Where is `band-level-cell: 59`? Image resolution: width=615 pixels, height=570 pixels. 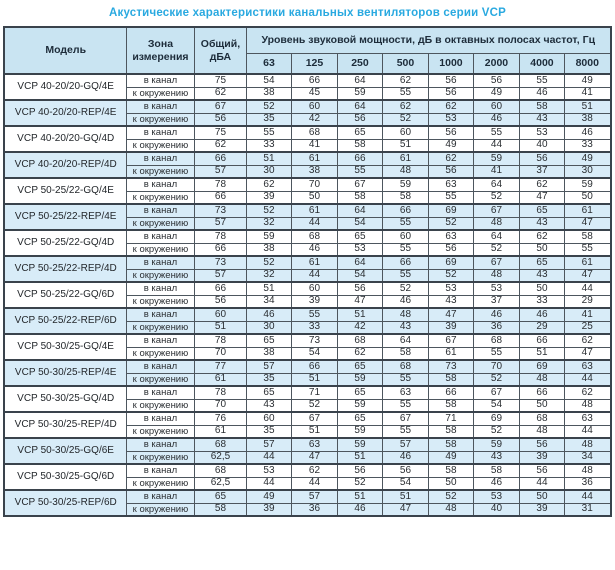 band-level-cell: 59 is located at coordinates (587, 184).